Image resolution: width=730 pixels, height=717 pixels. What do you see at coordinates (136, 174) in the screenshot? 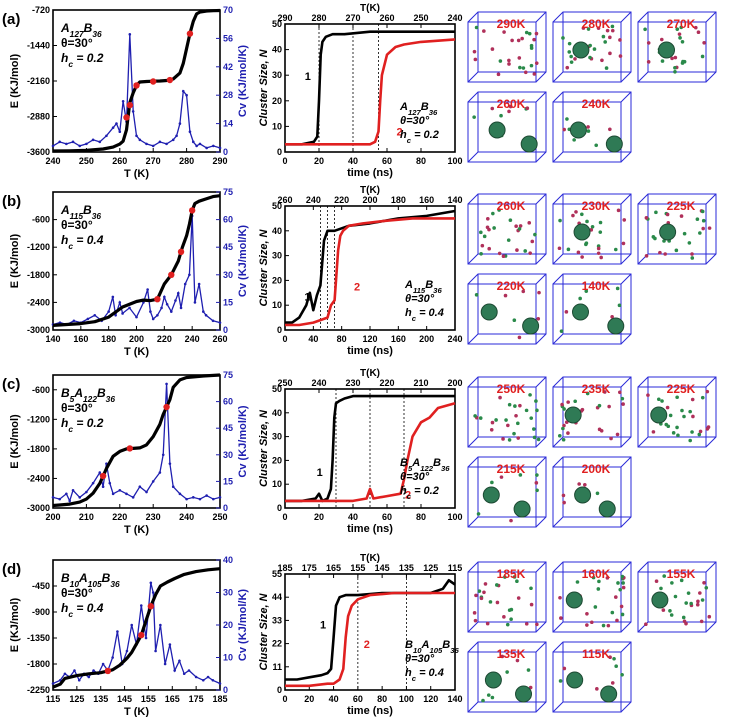
I see `x-axis-title: T (K)` at bounding box center [136, 174].